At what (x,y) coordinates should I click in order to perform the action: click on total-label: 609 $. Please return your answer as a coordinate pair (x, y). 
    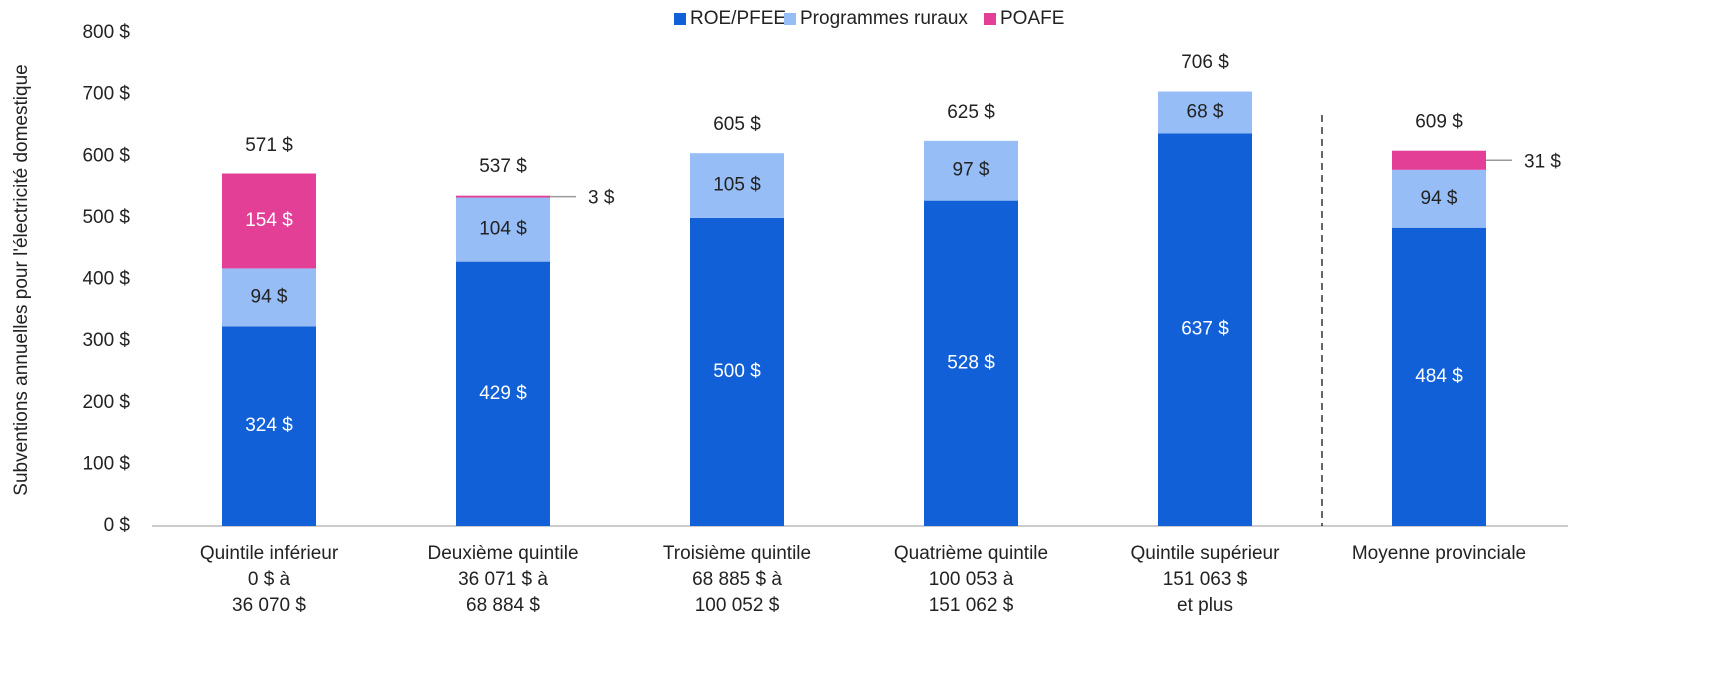
    Looking at the image, I should click on (1439, 122).